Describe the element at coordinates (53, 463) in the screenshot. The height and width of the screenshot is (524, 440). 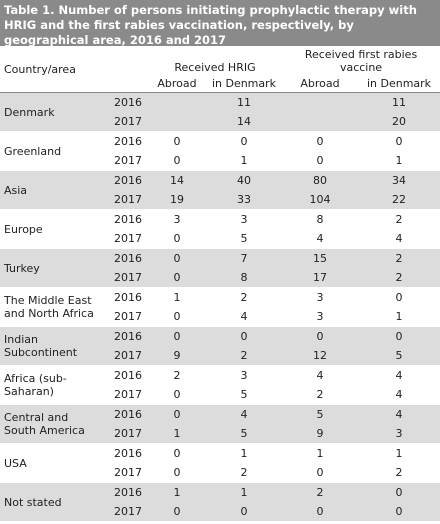
I see `country-cell: USA` at that location.